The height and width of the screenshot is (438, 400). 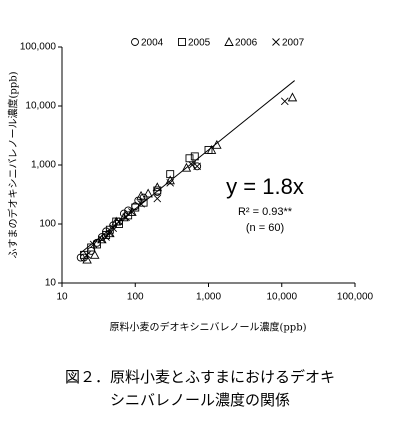 I want to click on x-tick-label: 100, so click(x=135, y=297).